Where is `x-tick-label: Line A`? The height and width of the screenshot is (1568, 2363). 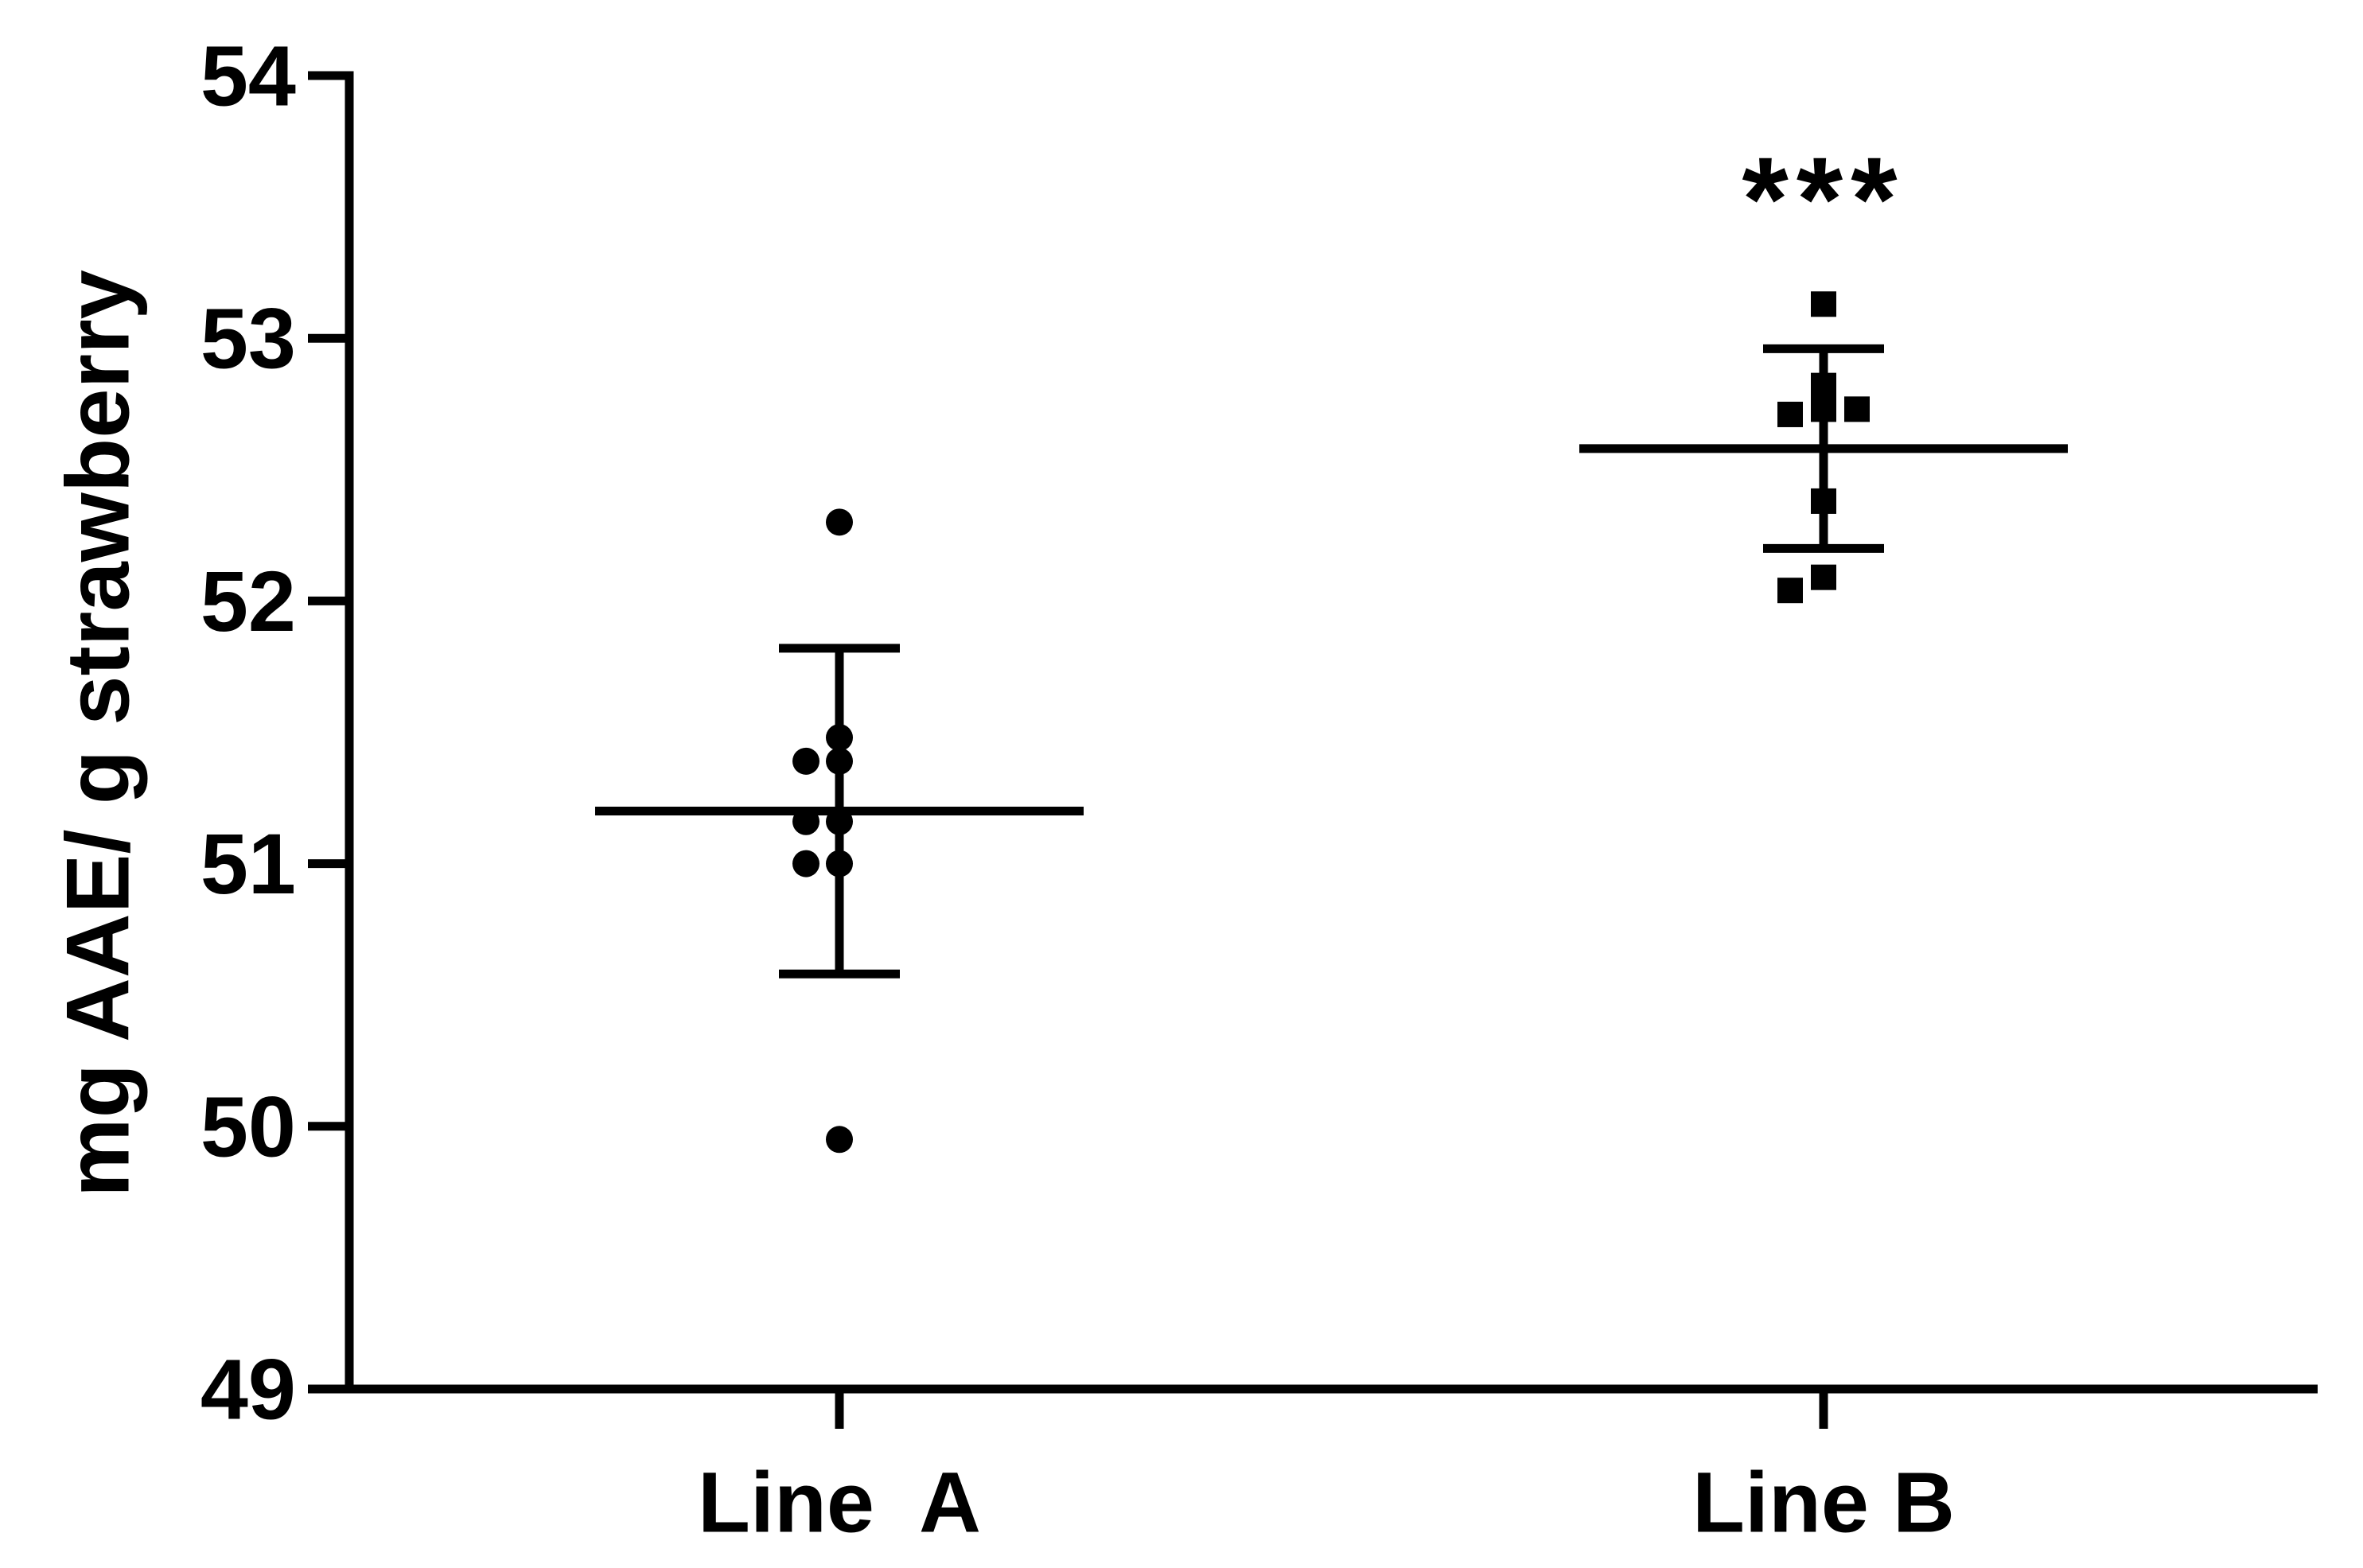
x-tick-label: Line A is located at coordinates (840, 1502).